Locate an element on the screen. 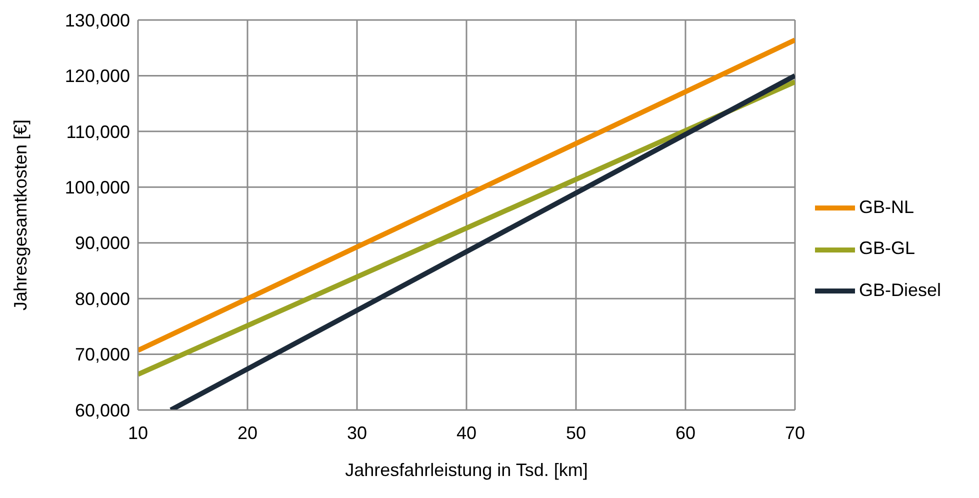 This screenshot has width=979, height=498. y-axis-title: Jahresgesamtkosten [€] is located at coordinates (20, 215).